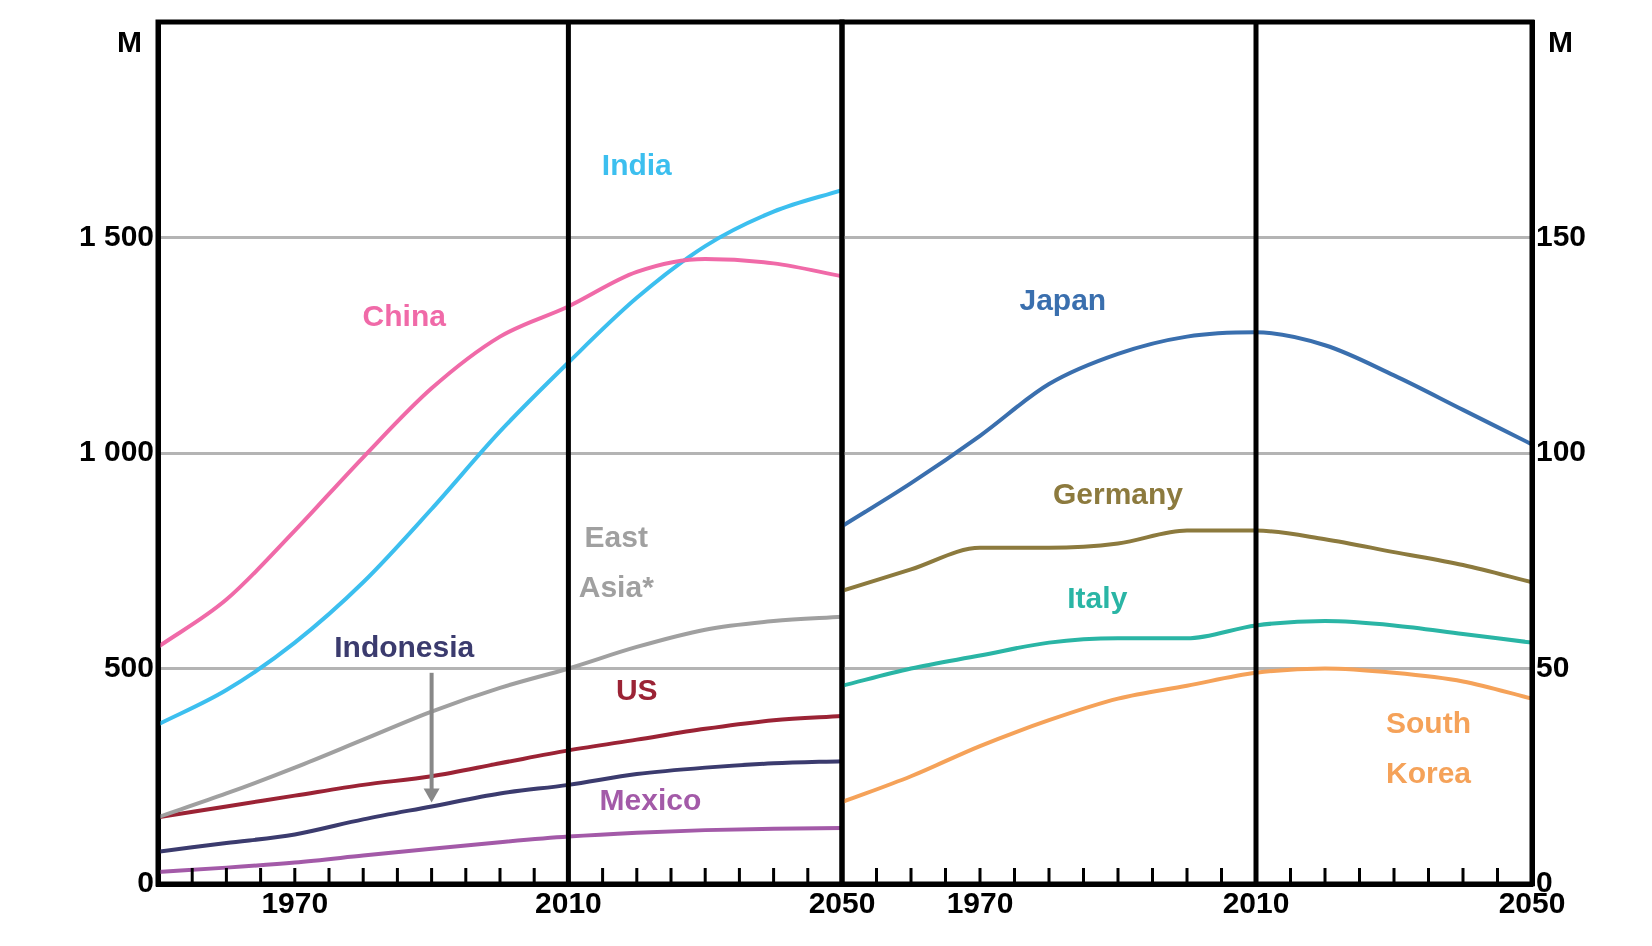  I want to click on series-label: South Korea, so click(1428, 747).